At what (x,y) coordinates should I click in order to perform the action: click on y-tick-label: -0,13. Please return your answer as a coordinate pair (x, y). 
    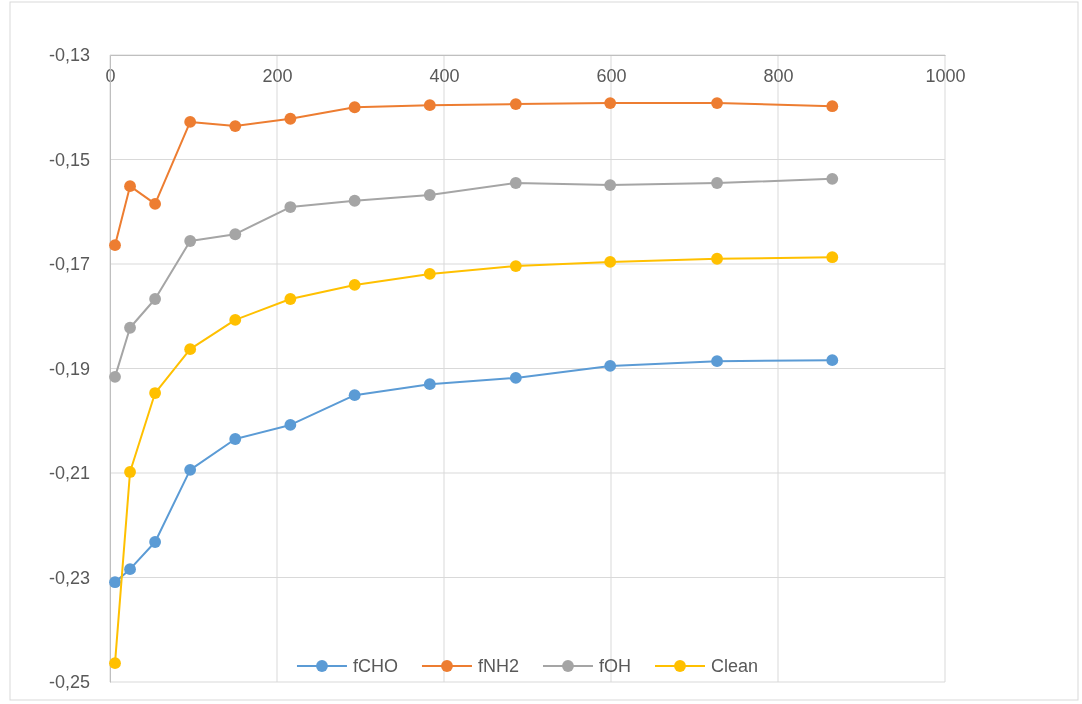
    Looking at the image, I should click on (69, 55).